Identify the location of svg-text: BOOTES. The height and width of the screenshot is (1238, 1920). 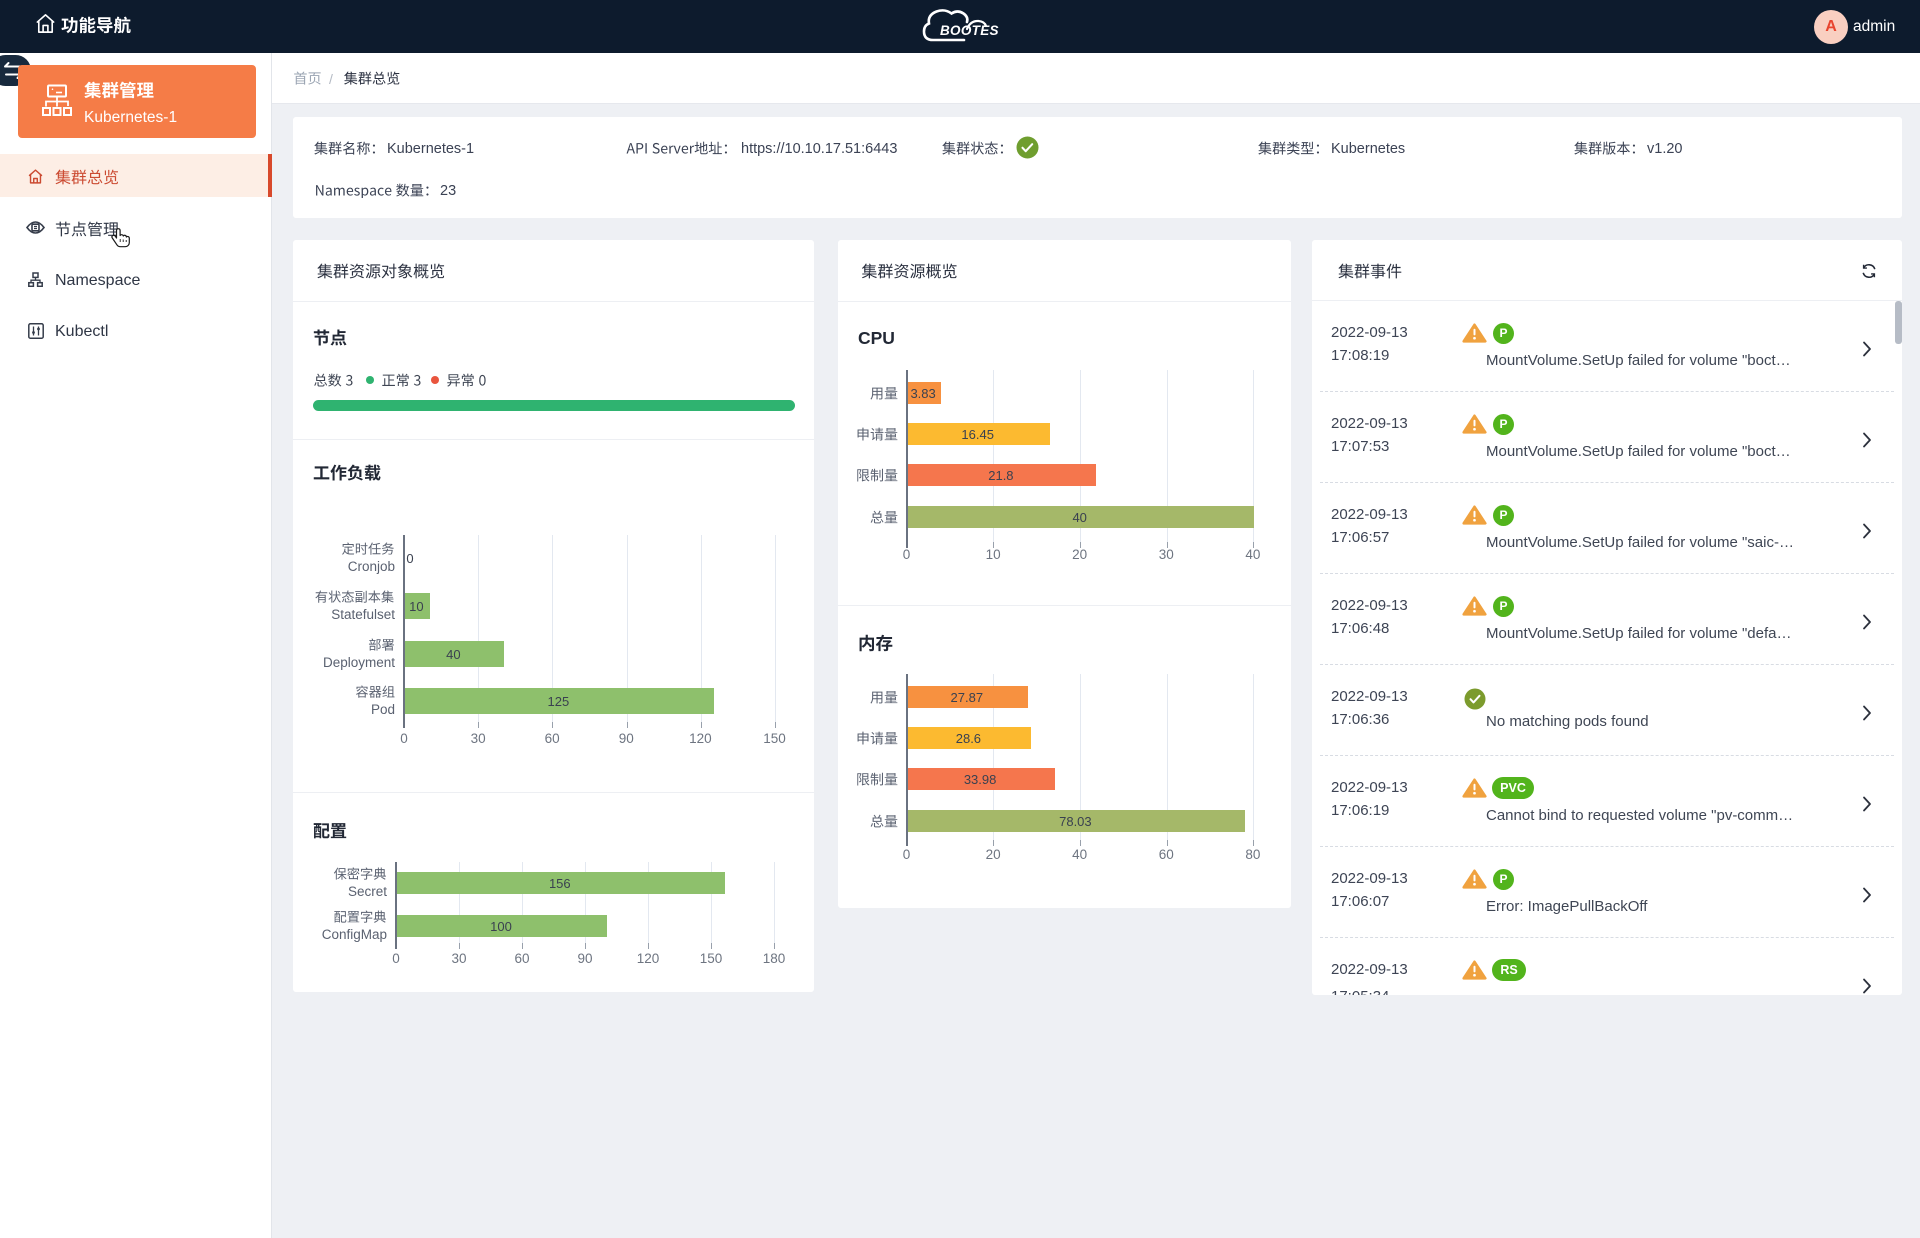
(969, 30).